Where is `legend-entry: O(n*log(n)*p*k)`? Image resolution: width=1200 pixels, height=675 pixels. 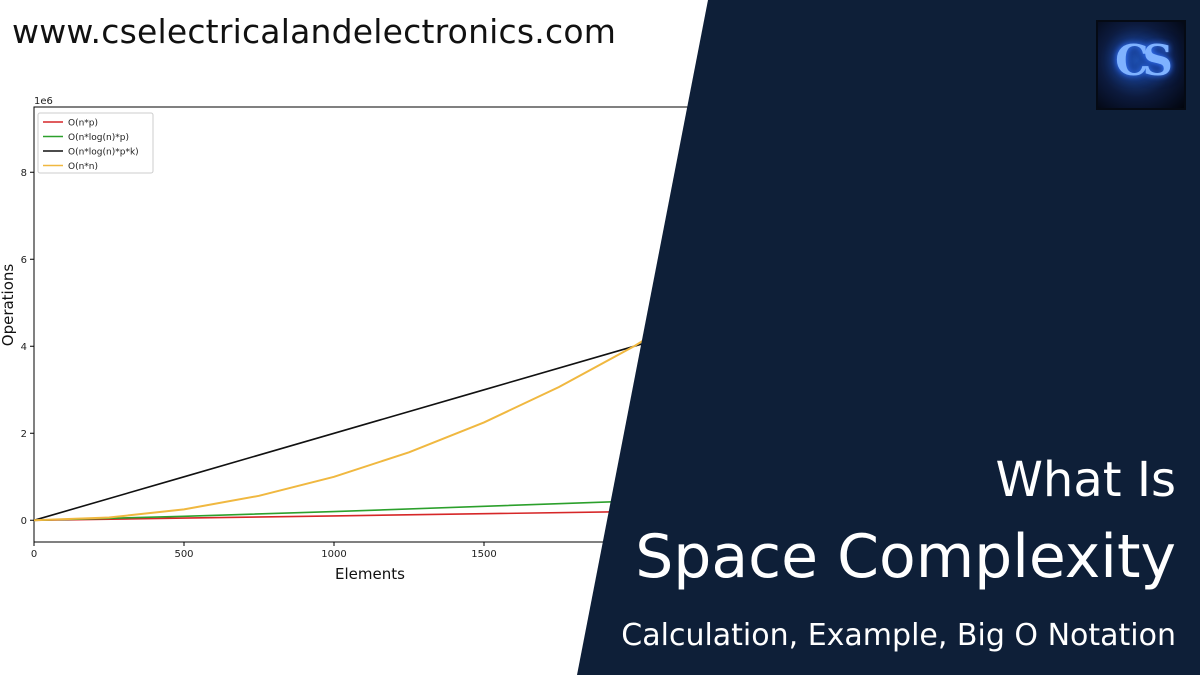
legend-entry: O(n*log(n)*p*k) is located at coordinates (103, 153).